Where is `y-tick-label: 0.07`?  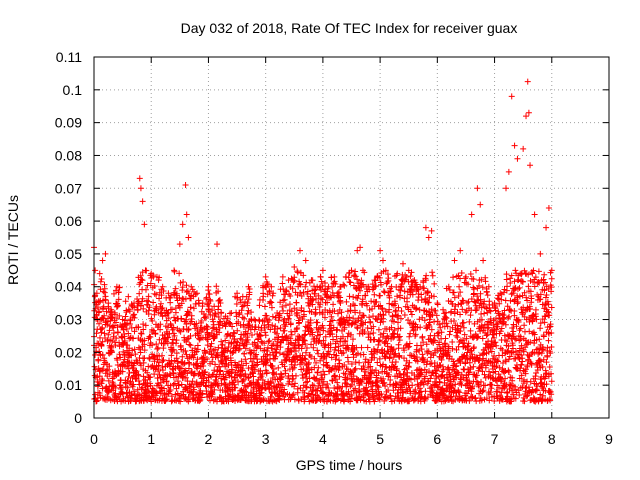
y-tick-label: 0.07 is located at coordinates (68, 188).